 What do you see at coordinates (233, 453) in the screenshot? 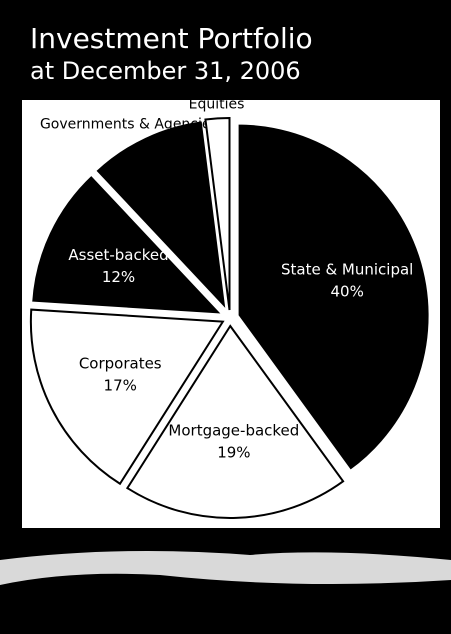
I see `slice-value: 19%` at bounding box center [233, 453].